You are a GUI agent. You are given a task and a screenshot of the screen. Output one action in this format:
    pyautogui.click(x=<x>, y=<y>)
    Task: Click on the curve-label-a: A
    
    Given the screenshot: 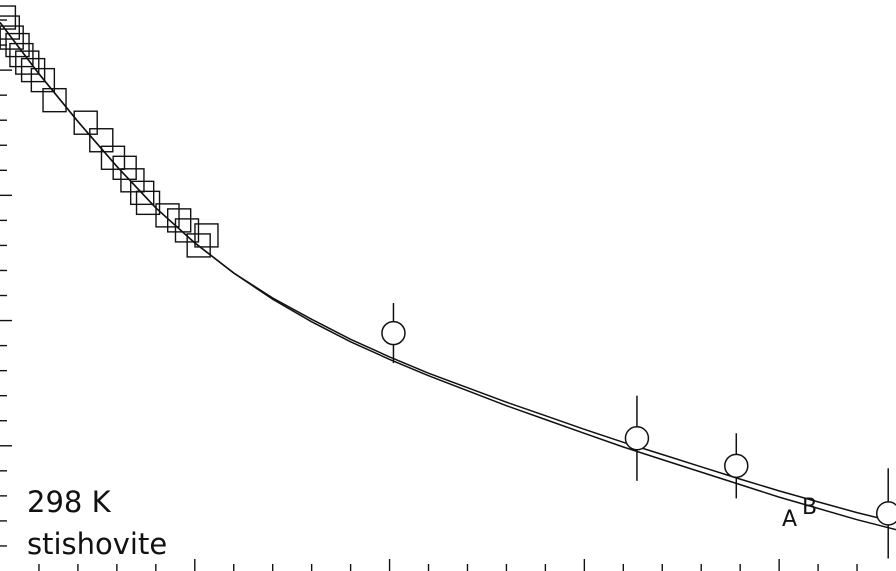 What is the action you would take?
    pyautogui.click(x=789, y=519)
    